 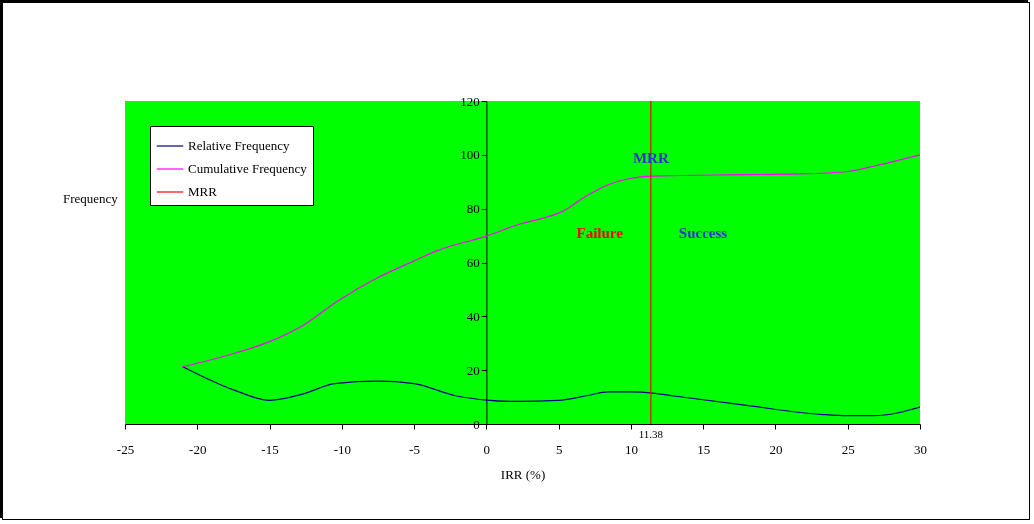 What do you see at coordinates (342, 449) in the screenshot?
I see `x-tick-label: -10` at bounding box center [342, 449].